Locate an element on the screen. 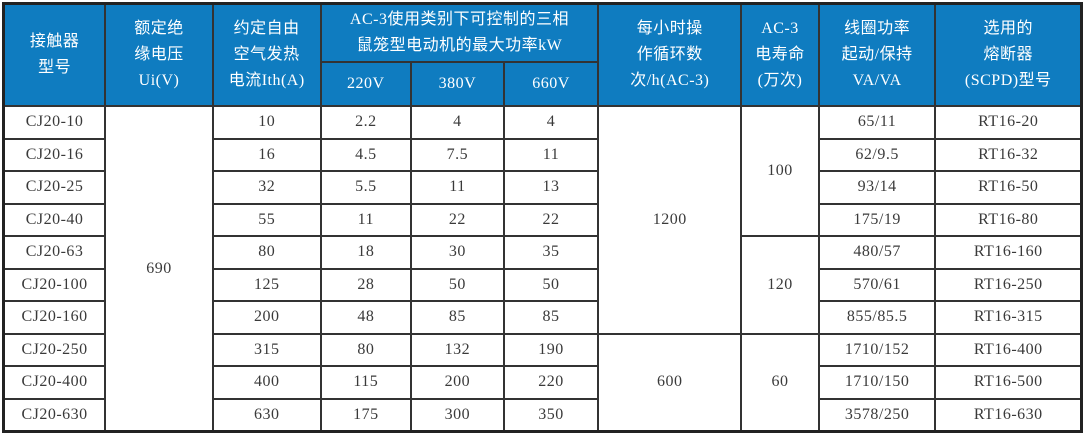 The width and height of the screenshot is (1085, 440). cell-coil: 65/11 is located at coordinates (877, 122).